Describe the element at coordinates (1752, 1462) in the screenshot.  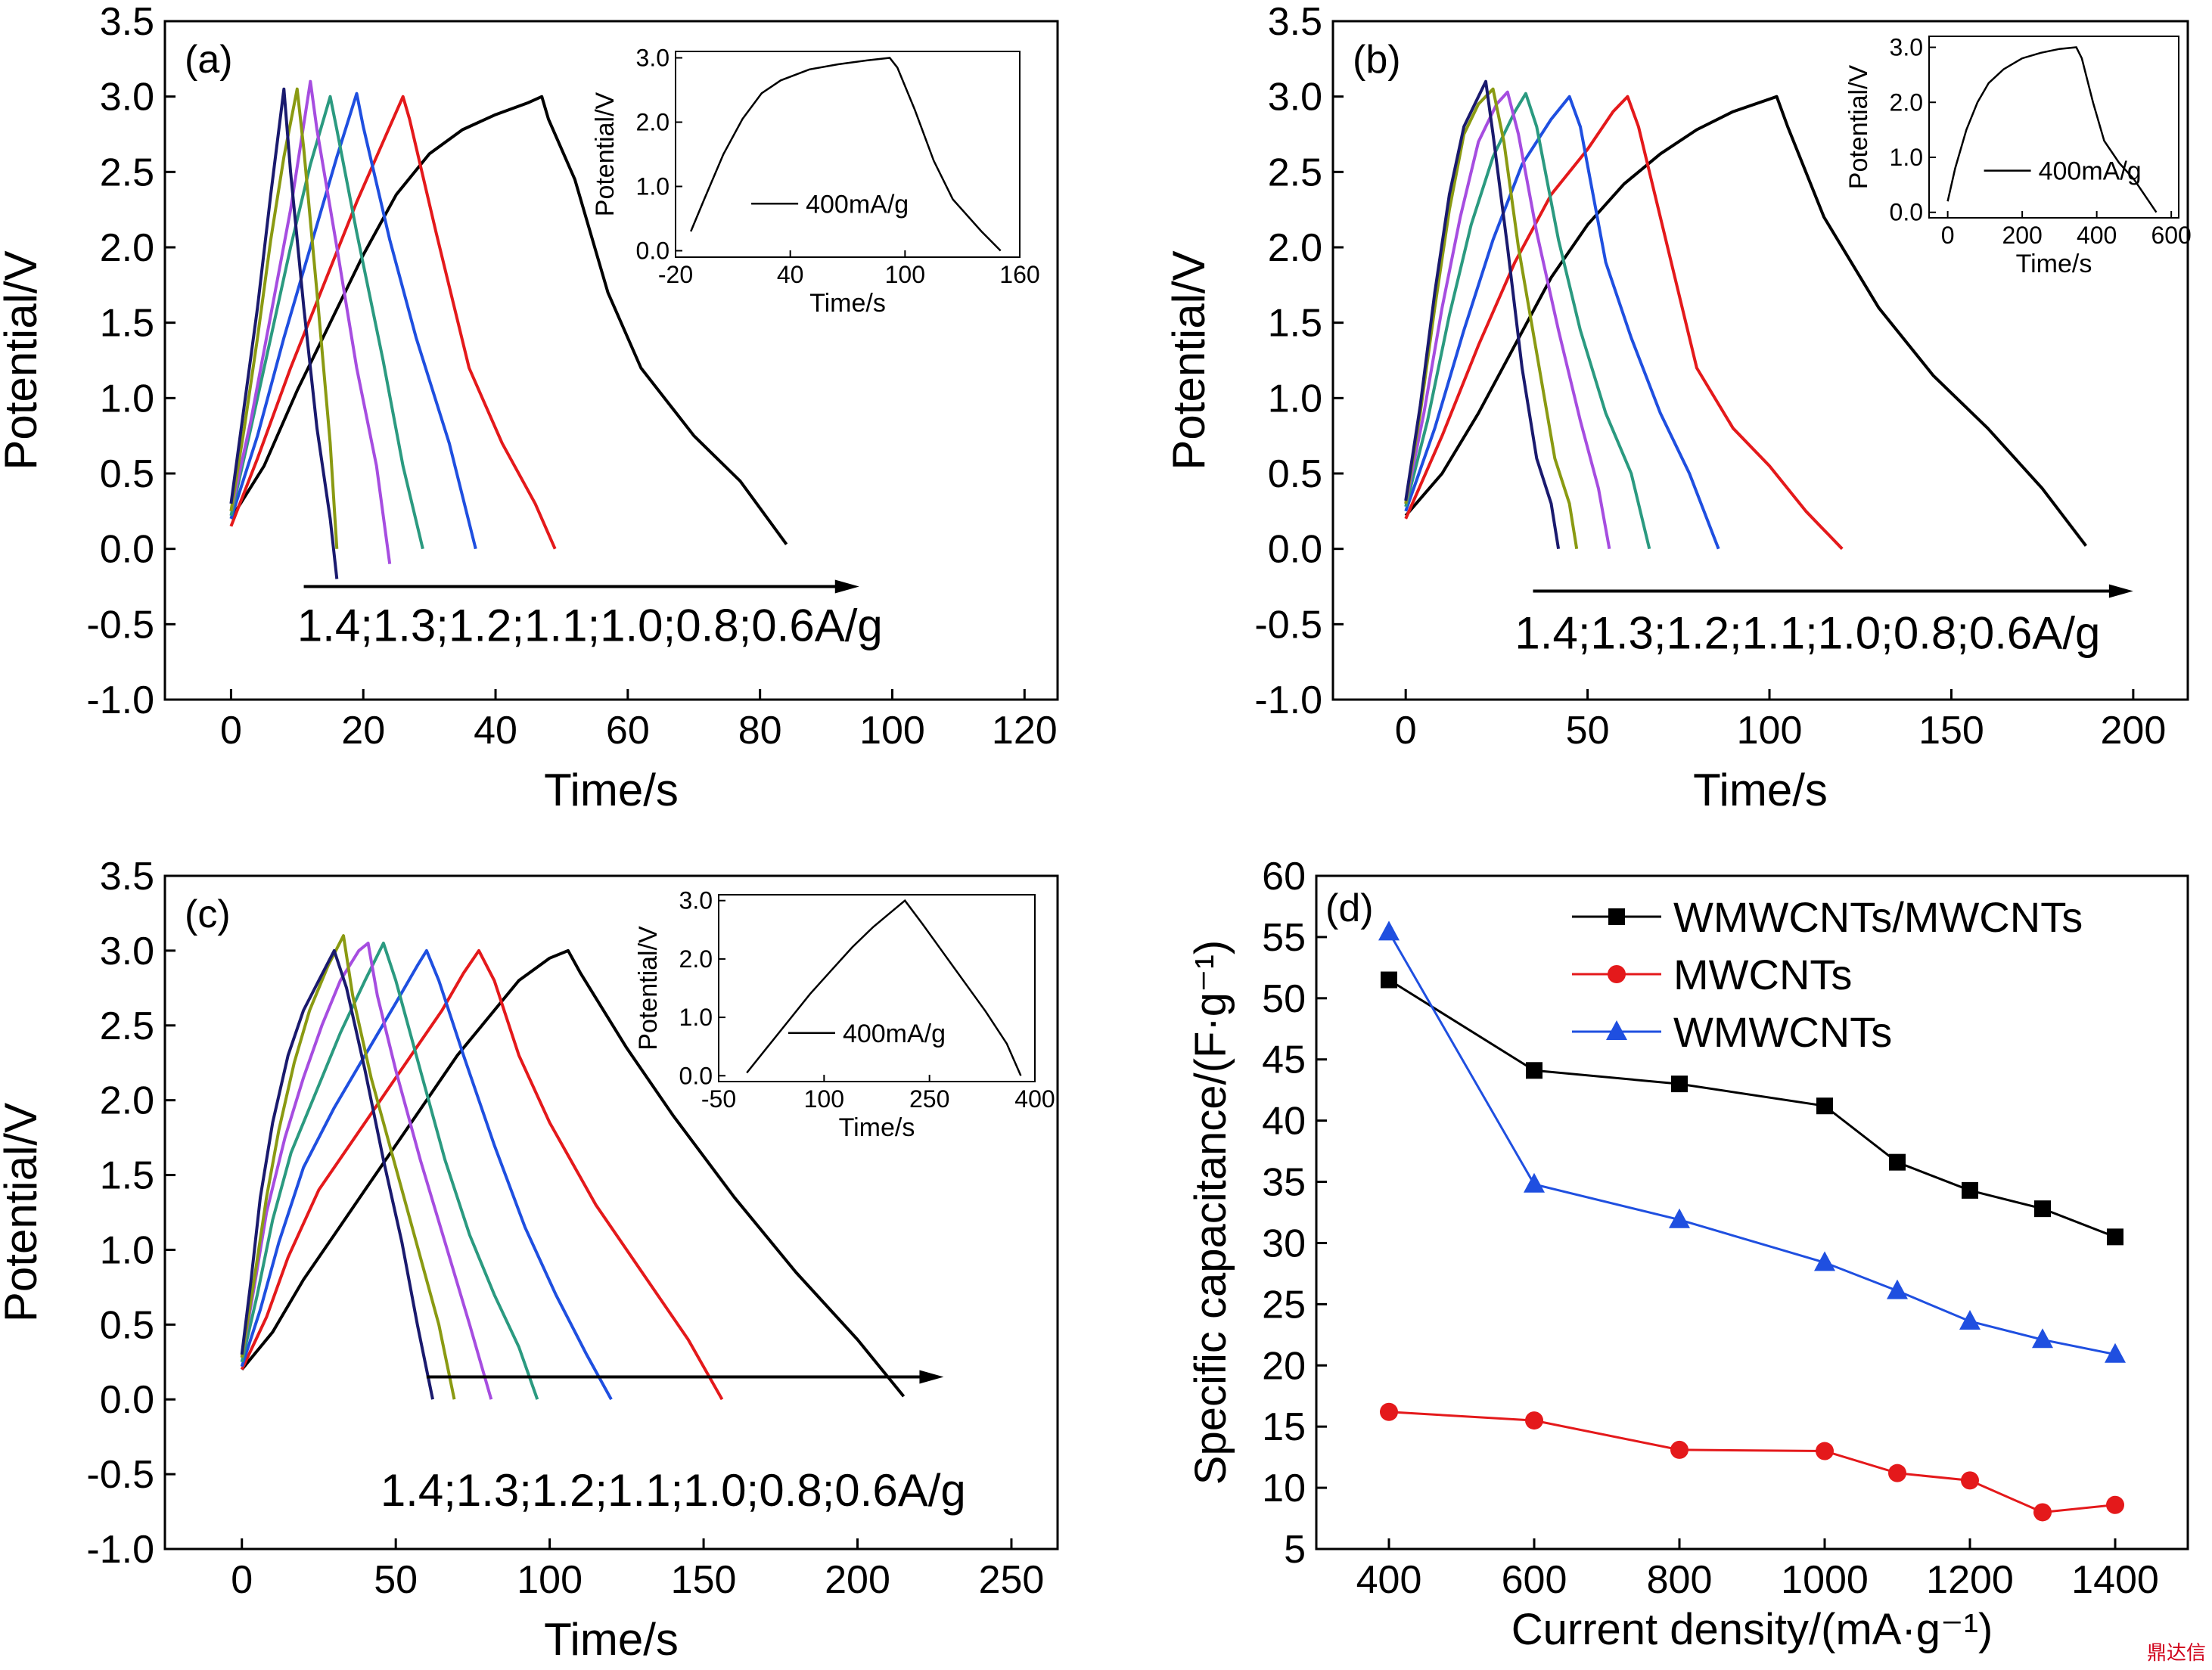
I see `series-line-MWCNTs` at that location.